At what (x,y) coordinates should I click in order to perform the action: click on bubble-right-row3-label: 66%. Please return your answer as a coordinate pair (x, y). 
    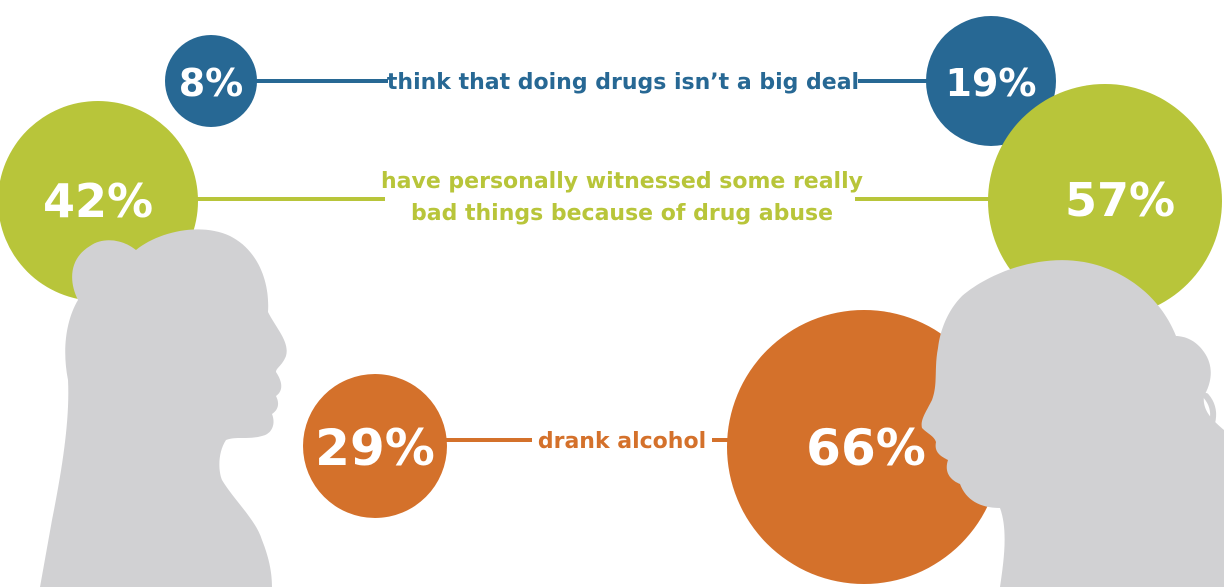
    Looking at the image, I should click on (866, 448).